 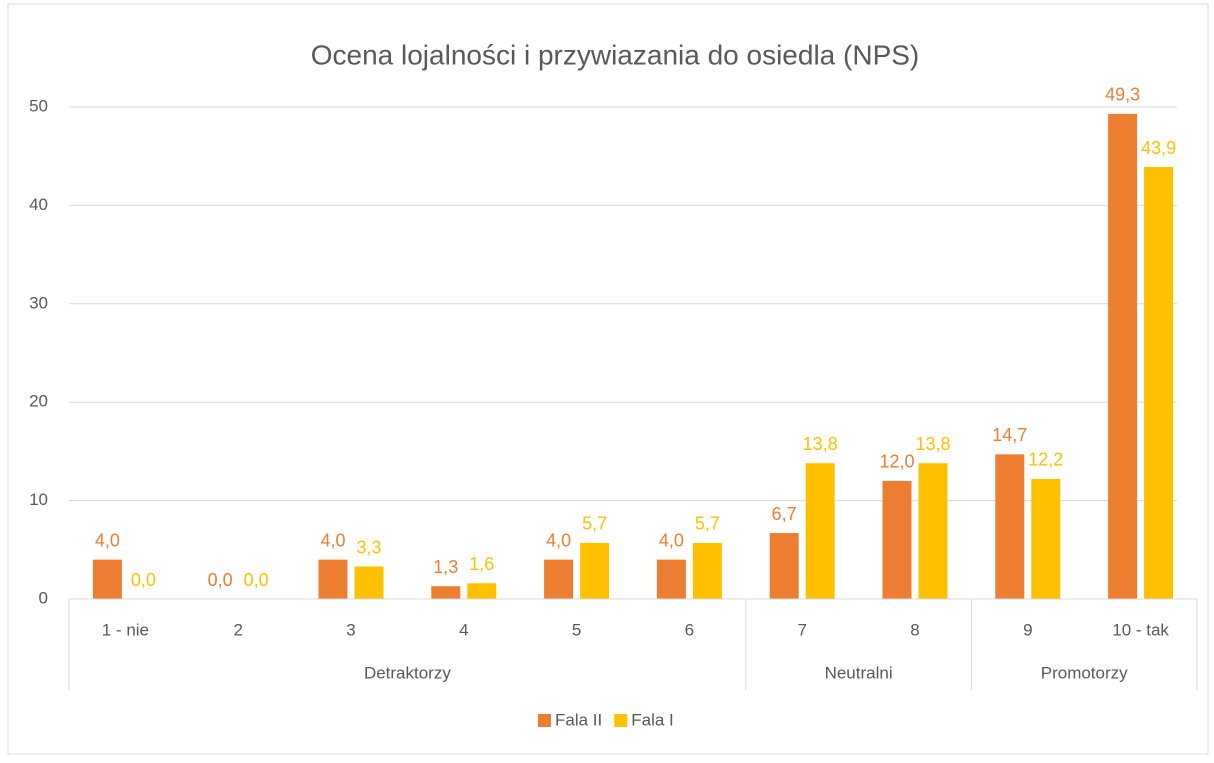 What do you see at coordinates (689, 629) in the screenshot?
I see `x-tick-label: 6` at bounding box center [689, 629].